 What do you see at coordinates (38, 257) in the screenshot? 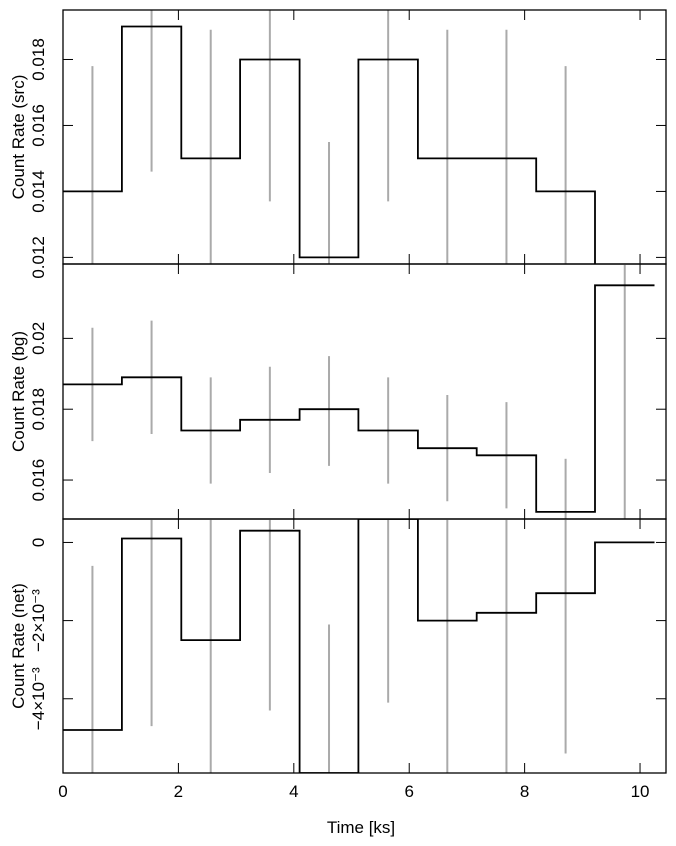
I see `y-tick-label: 0.012` at bounding box center [38, 257].